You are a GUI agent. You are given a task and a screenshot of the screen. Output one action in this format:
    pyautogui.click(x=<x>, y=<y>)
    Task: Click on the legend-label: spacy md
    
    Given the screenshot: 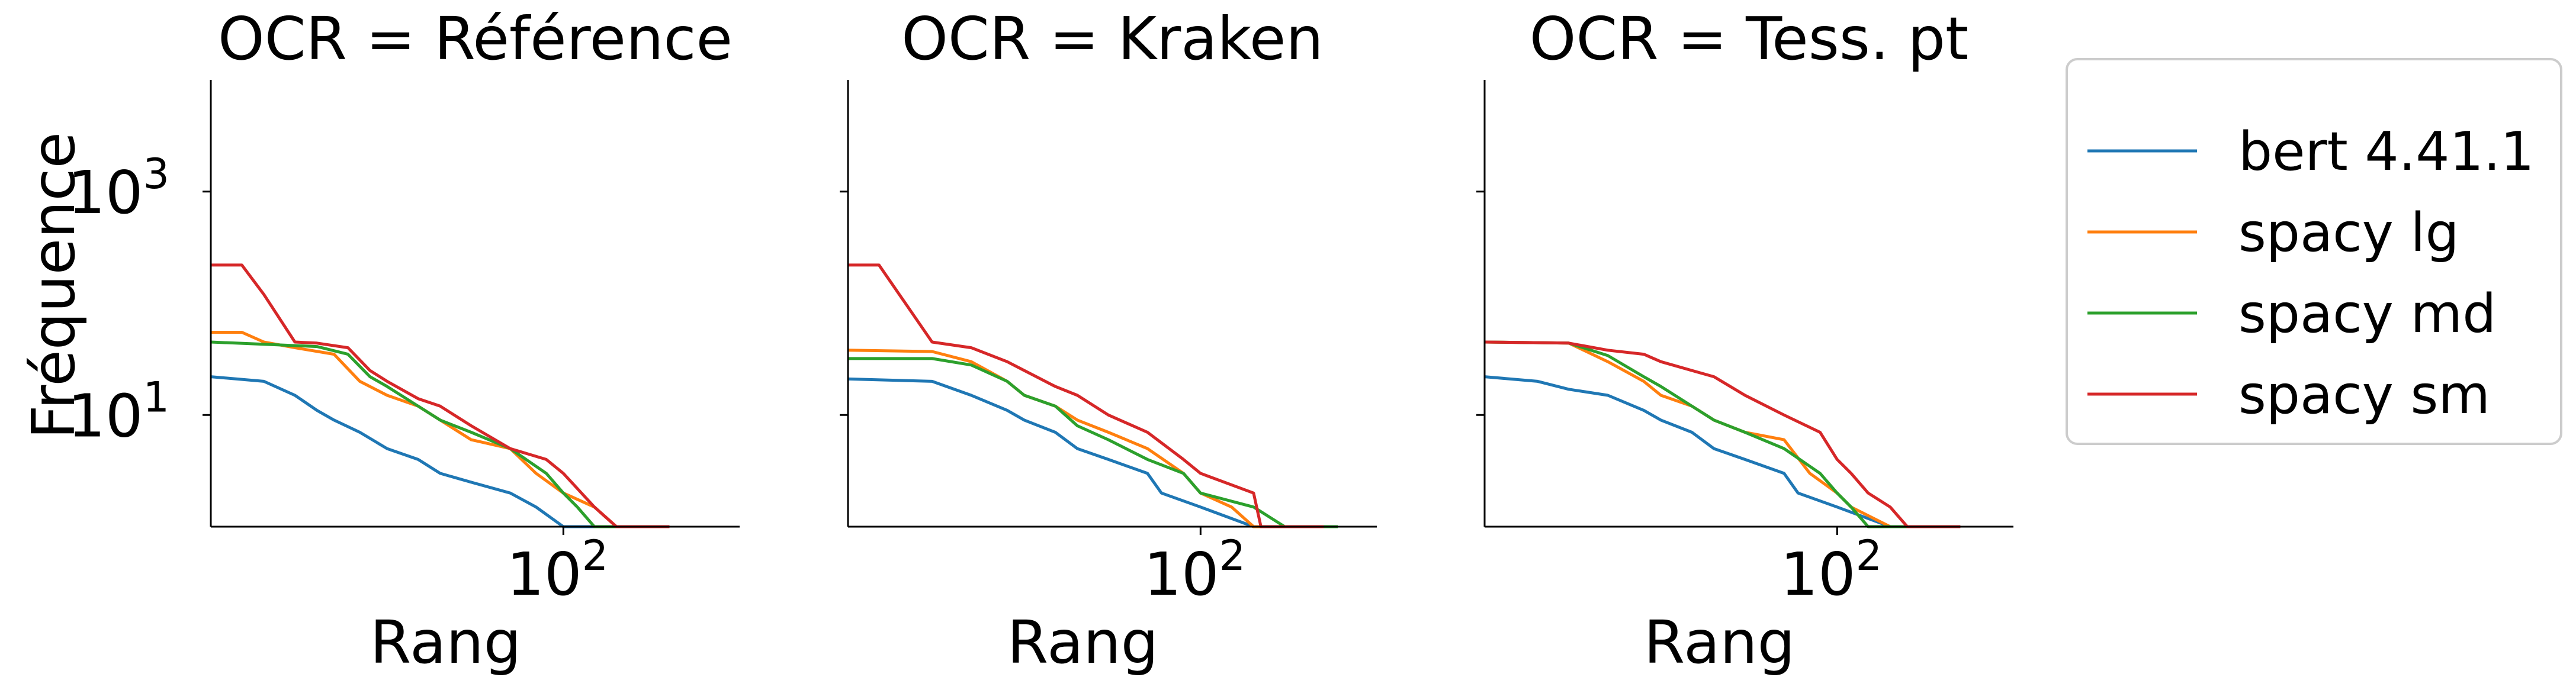 What is the action you would take?
    pyautogui.click(x=2367, y=314)
    